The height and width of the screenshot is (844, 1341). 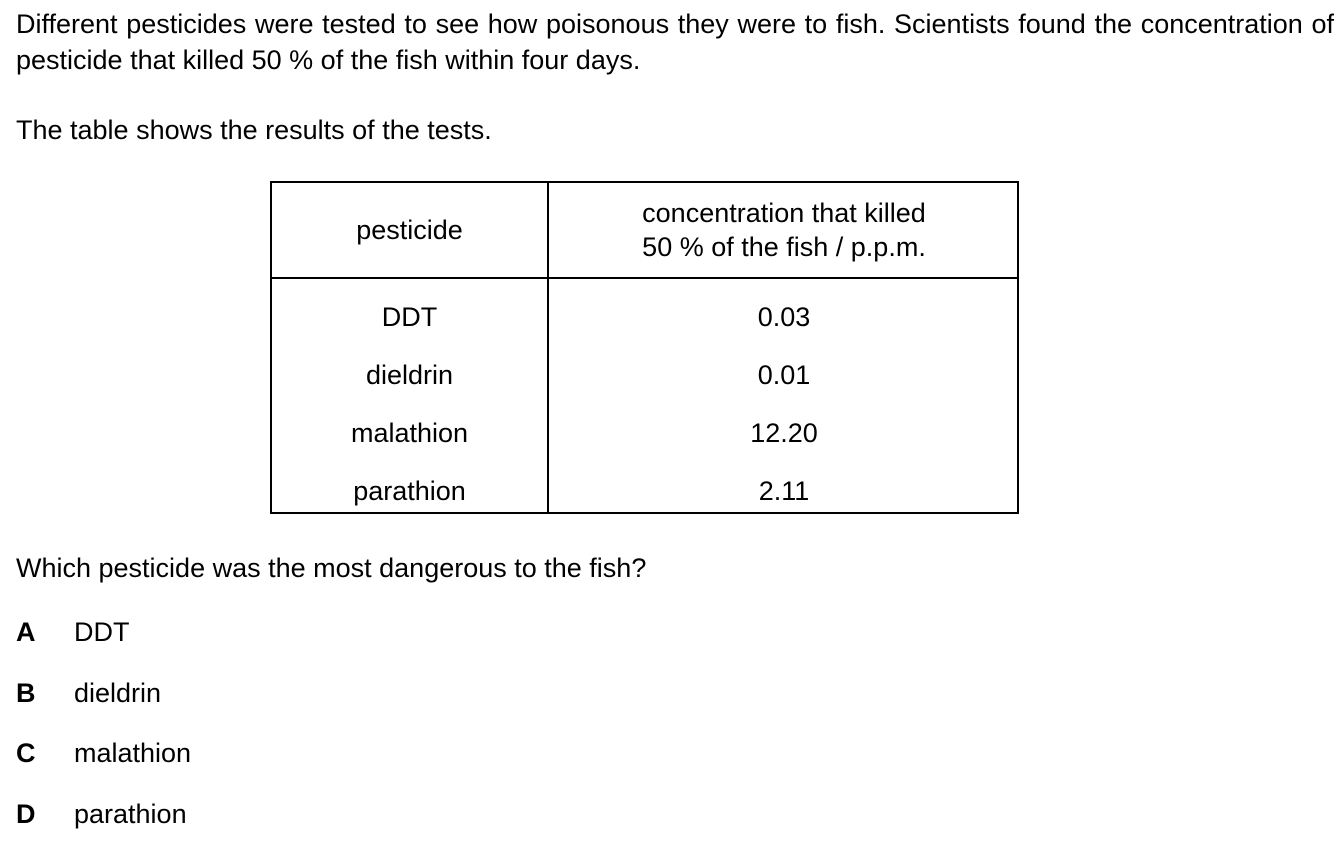 What do you see at coordinates (644, 491) in the screenshot?
I see `table-row: parathion 2.11` at bounding box center [644, 491].